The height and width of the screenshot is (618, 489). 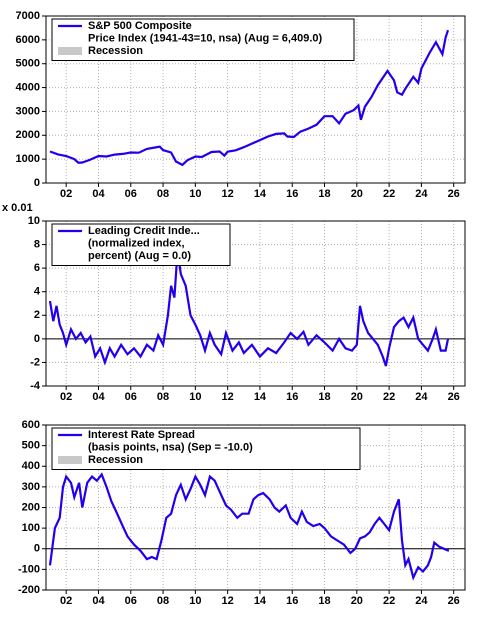 What do you see at coordinates (31, 507) in the screenshot?
I see `y-tick-label: 200` at bounding box center [31, 507].